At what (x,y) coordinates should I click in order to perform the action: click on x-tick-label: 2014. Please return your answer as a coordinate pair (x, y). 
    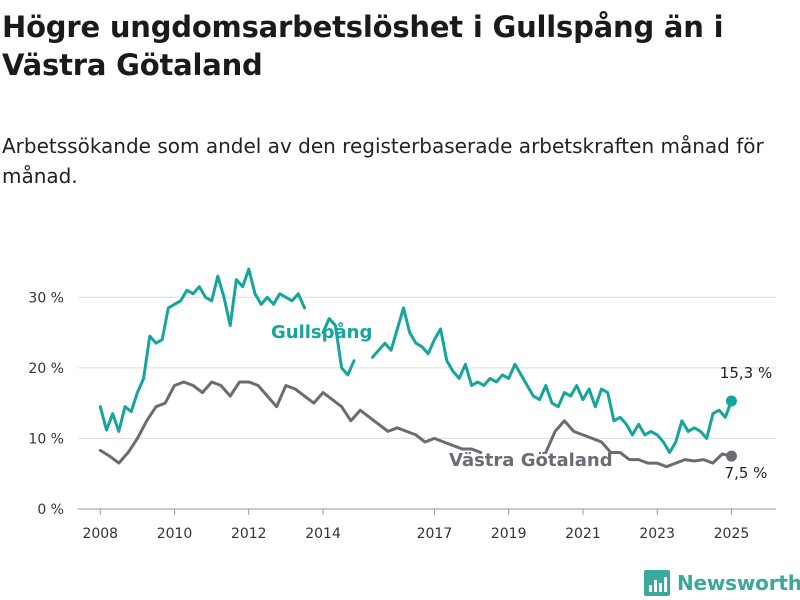
    Looking at the image, I should click on (323, 534).